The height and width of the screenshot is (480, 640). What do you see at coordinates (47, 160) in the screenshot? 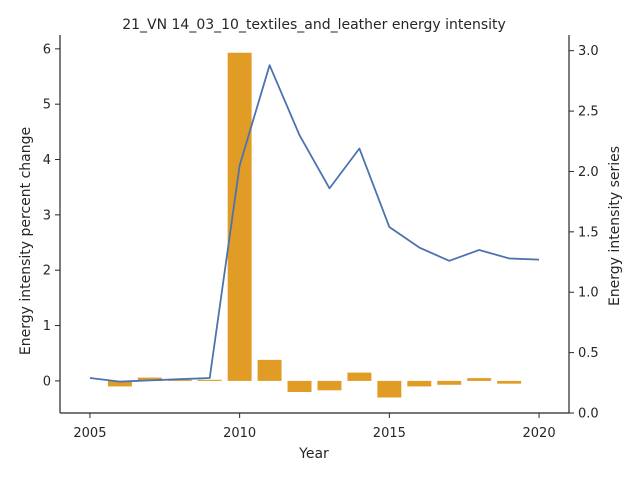
I see `y-tick-label-left: 4` at bounding box center [47, 160].